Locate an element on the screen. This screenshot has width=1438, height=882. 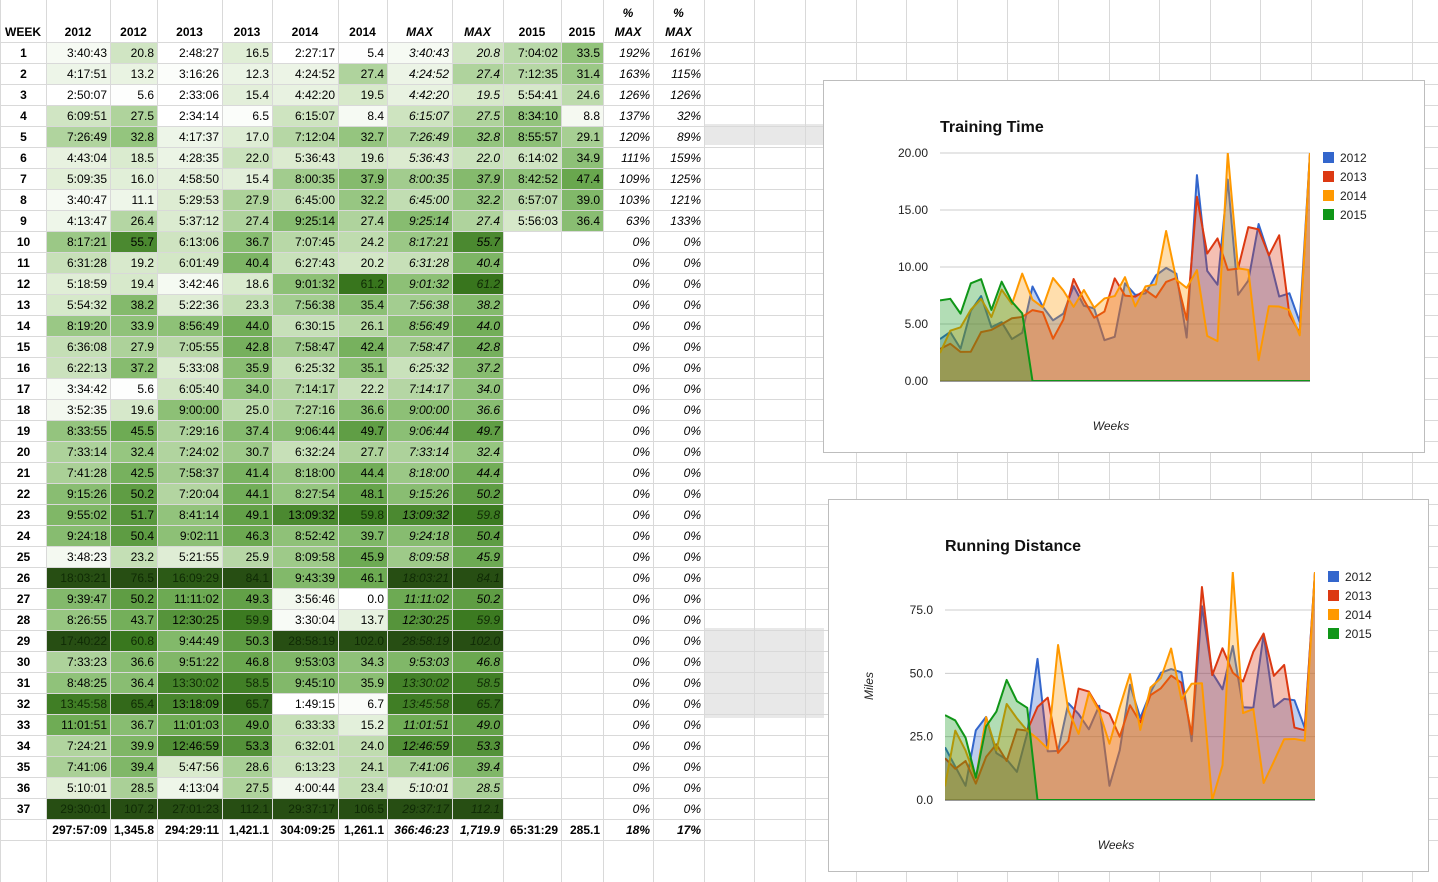
data-cell: 25.9 is located at coordinates (247, 557).